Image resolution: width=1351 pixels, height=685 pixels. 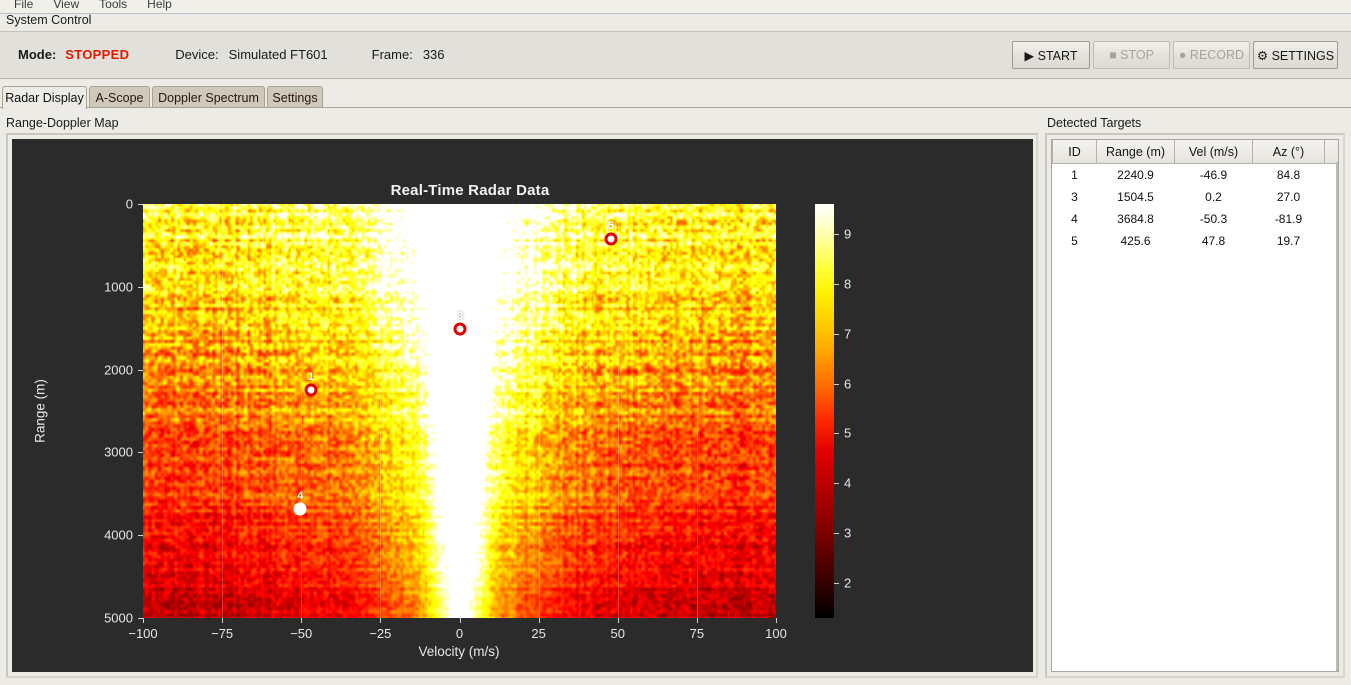 I want to click on target-azimuth-cell: 19.7, so click(x=1288, y=241).